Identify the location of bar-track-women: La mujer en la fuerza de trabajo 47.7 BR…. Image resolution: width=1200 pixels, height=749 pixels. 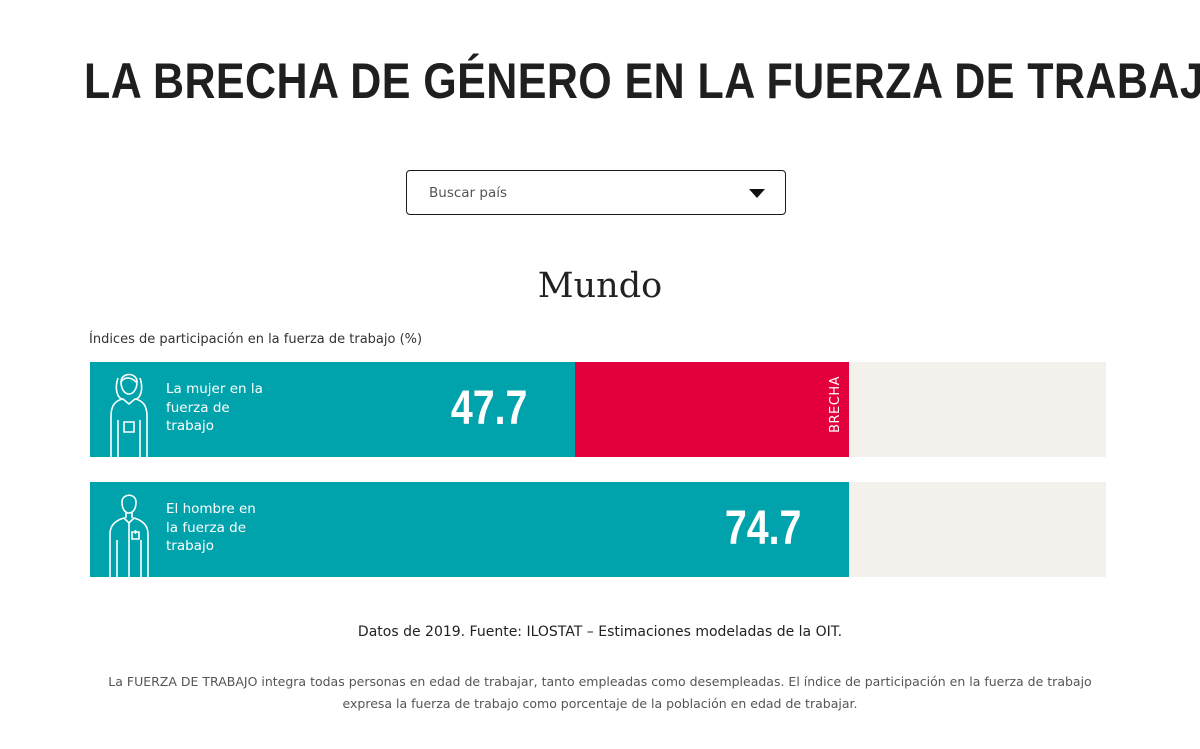
(598, 409).